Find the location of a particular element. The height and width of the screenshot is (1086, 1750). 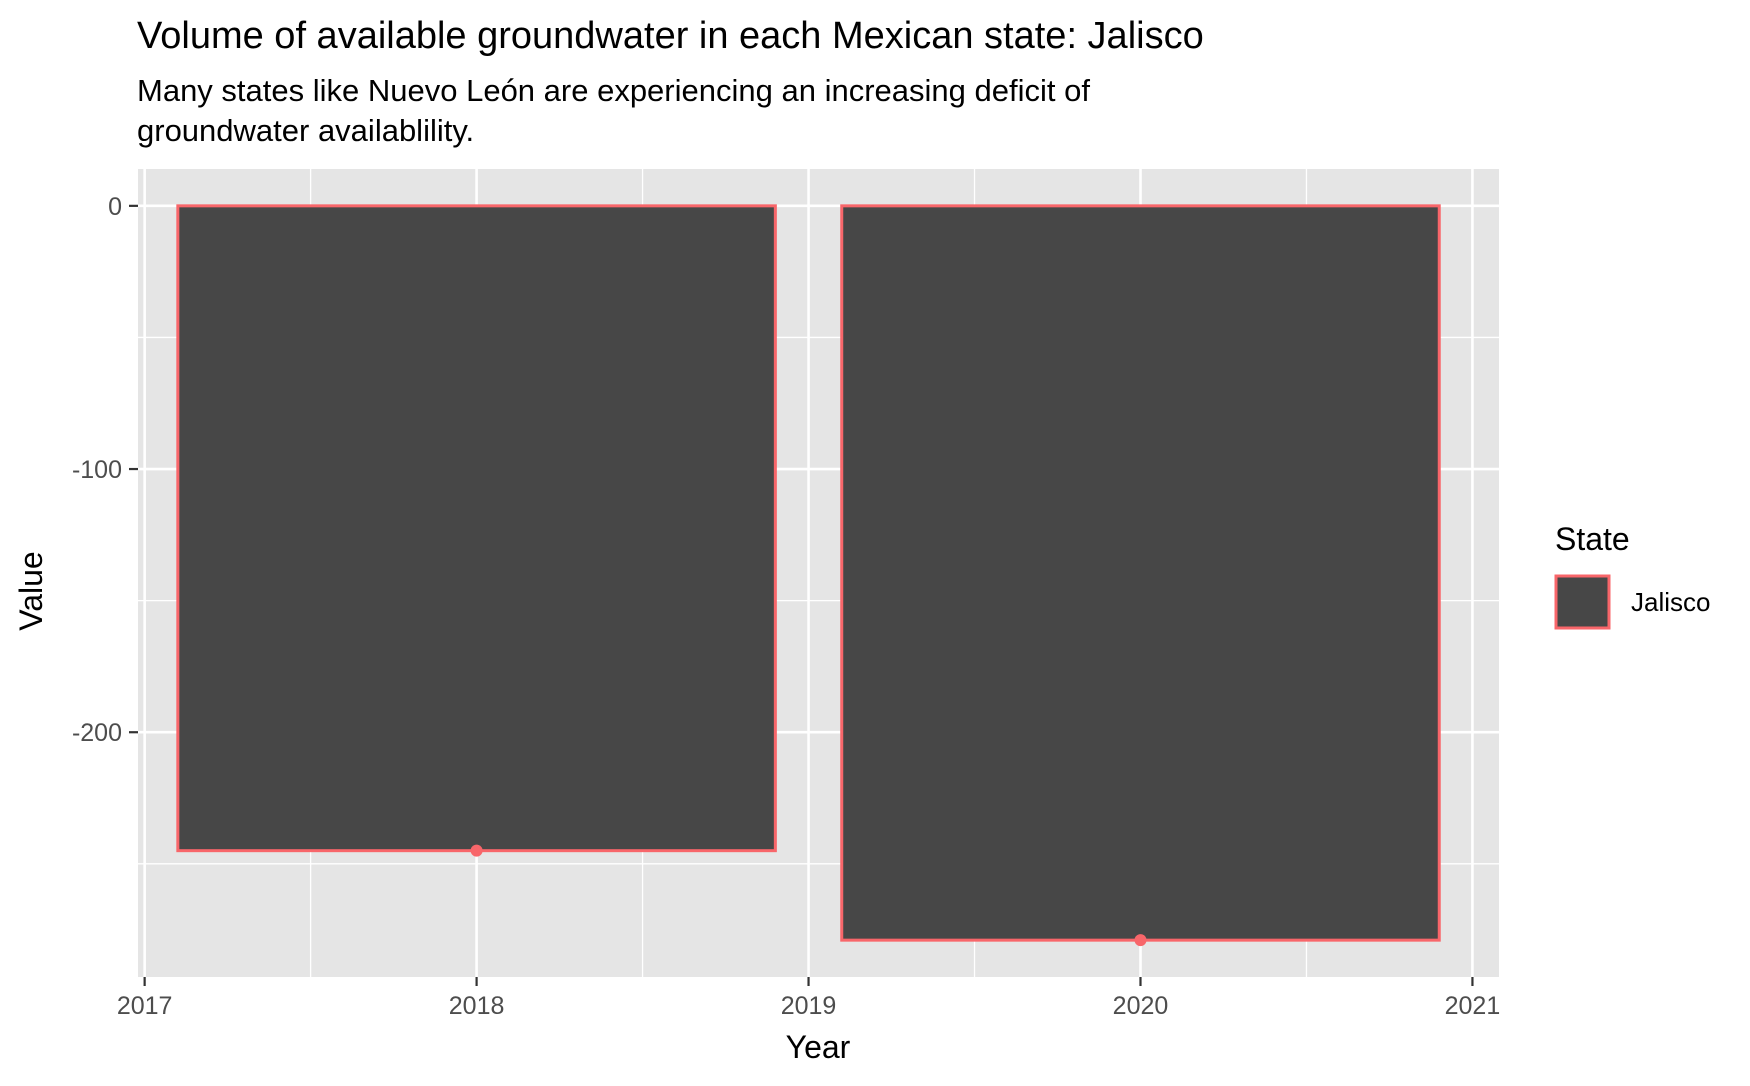

x-tick-label: 2018 is located at coordinates (477, 1006).